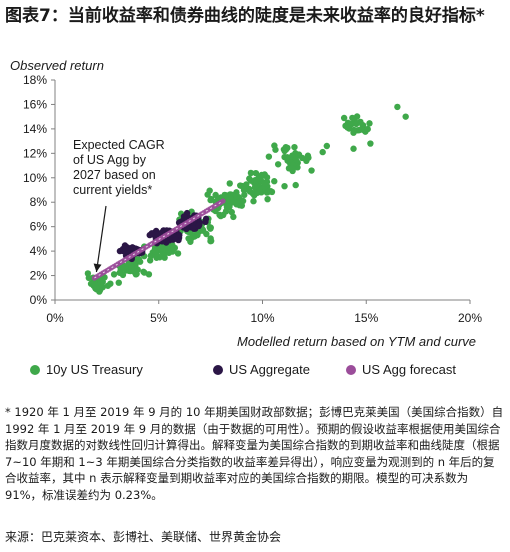 The image size is (510, 552). I want to click on legend-item-treasury: 10y US Treasury, so click(86, 369).